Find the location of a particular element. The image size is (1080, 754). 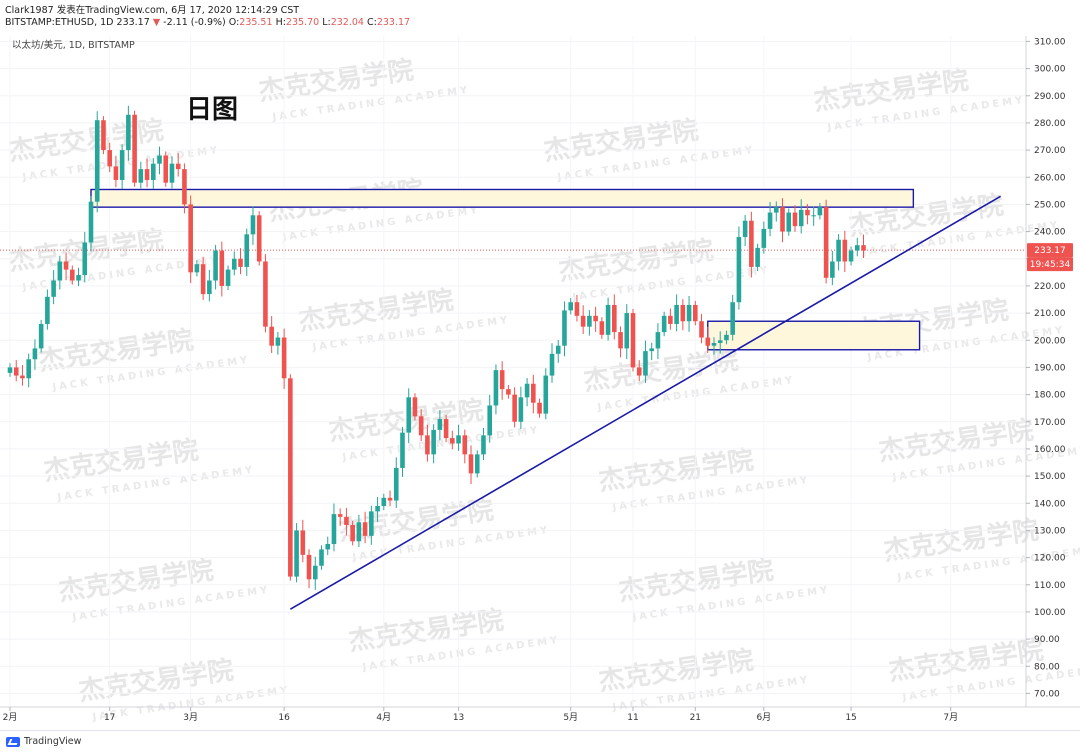

symbol-name: BITSTAMP:ETHUSD, 1D is located at coordinates (59, 22).